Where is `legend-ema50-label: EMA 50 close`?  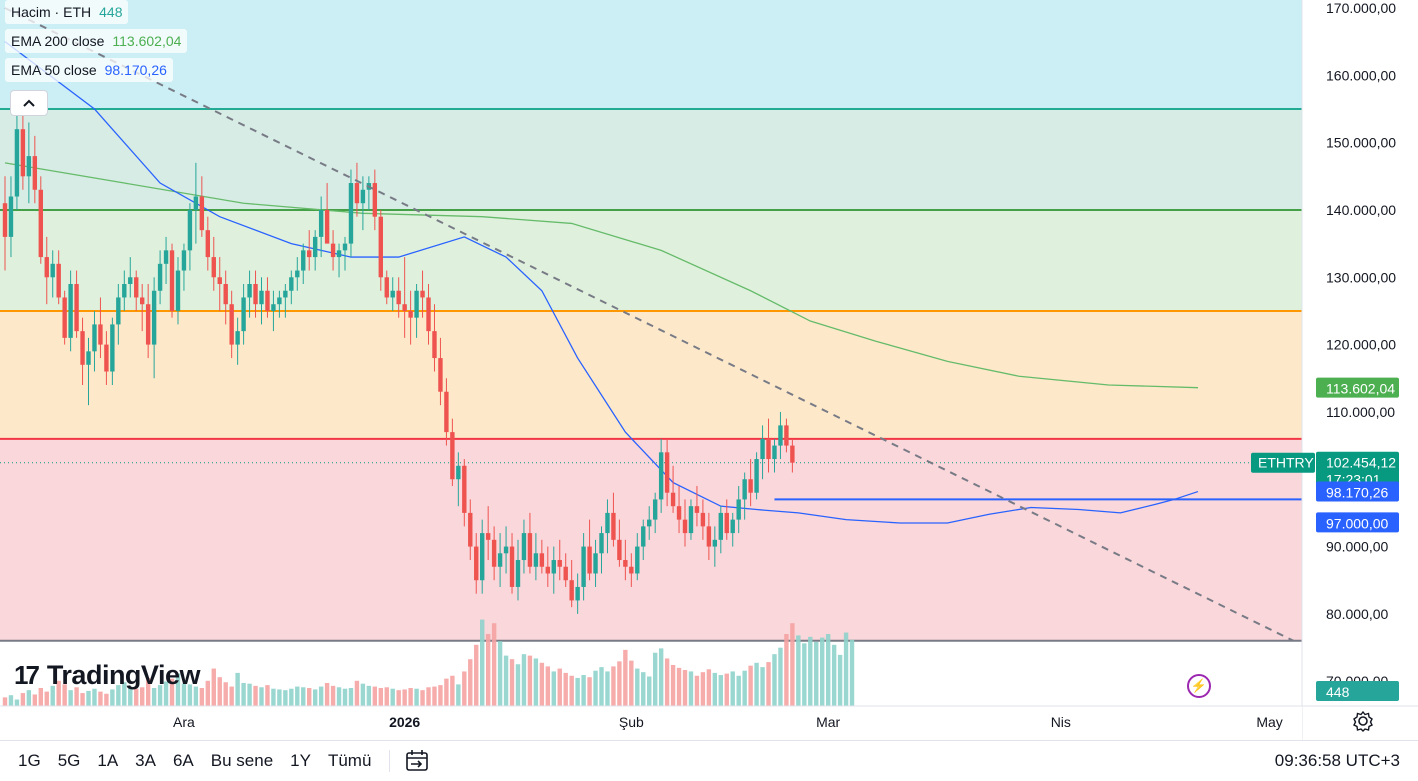 legend-ema50-label: EMA 50 close is located at coordinates (54, 70).